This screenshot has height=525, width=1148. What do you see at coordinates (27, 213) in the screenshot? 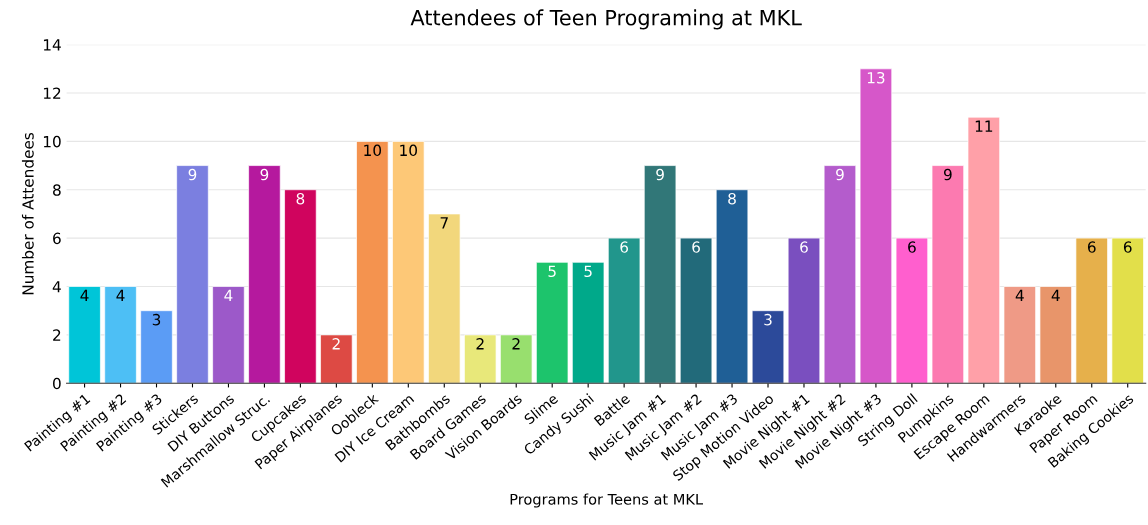
I see `y-axis-title: Number of Attendees` at bounding box center [27, 213].